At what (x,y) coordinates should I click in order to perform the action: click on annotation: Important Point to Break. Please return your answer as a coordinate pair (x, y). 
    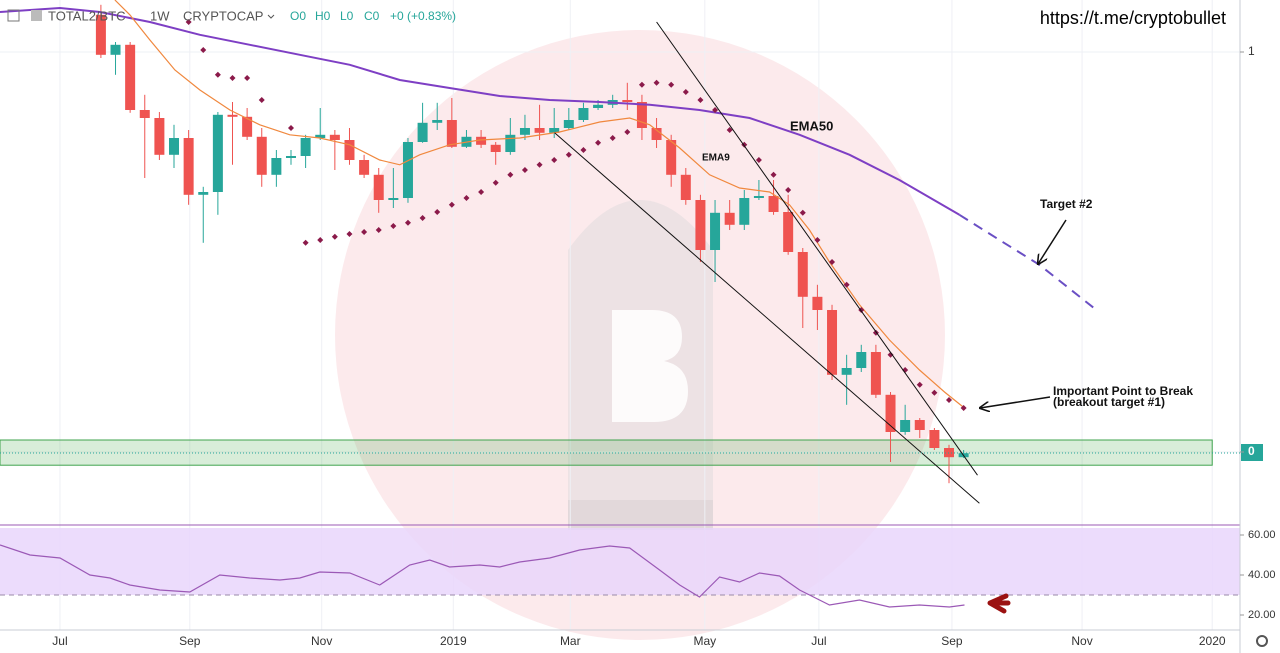
    Looking at the image, I should click on (1123, 391).